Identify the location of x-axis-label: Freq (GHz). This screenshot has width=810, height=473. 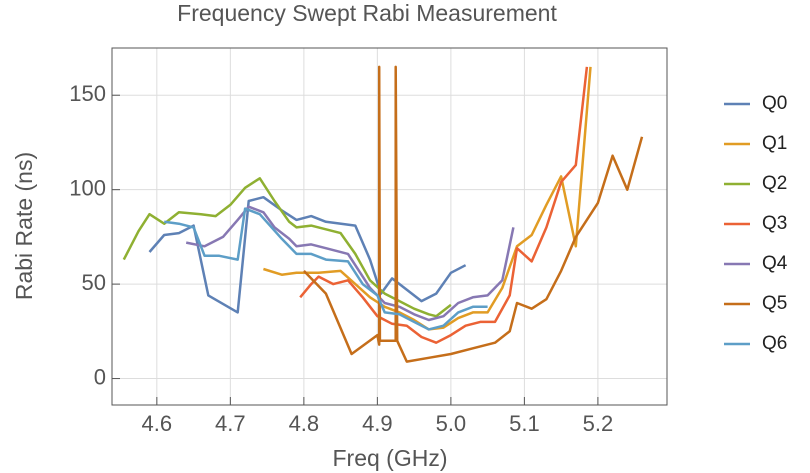
(390, 458).